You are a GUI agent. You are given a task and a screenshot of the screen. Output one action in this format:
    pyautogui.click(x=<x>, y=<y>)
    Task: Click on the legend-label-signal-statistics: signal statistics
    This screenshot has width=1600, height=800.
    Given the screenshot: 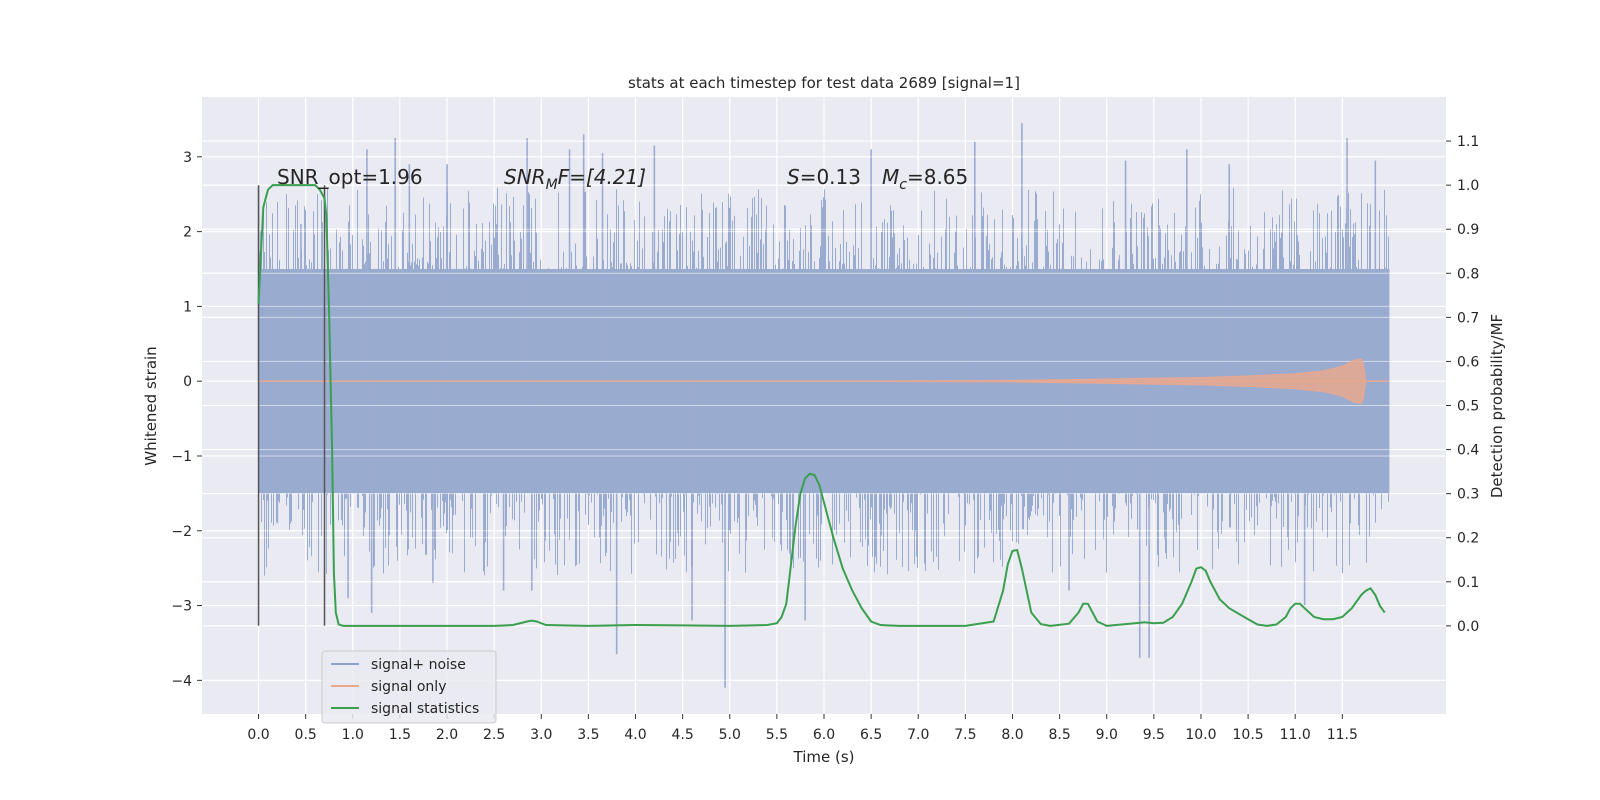 What is the action you would take?
    pyautogui.click(x=425, y=709)
    